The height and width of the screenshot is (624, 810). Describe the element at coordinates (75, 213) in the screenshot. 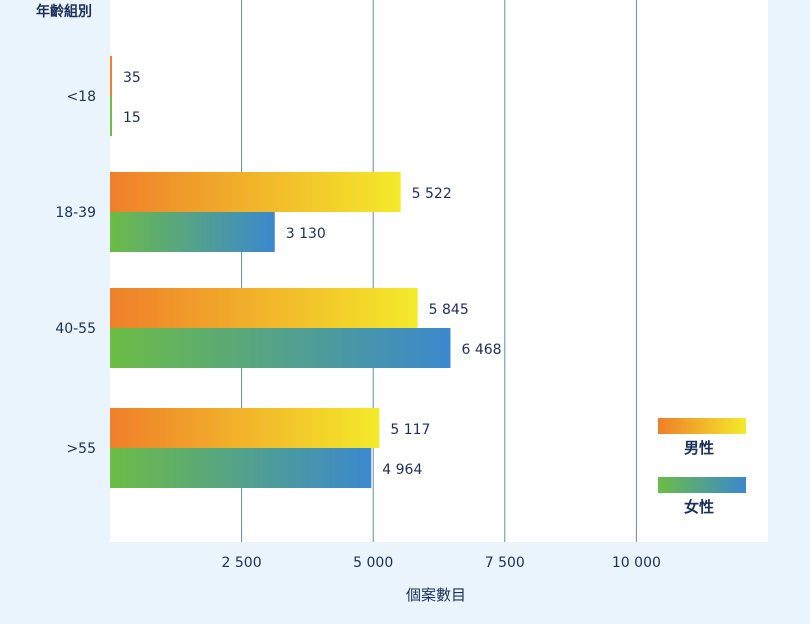

I see `y-tick-label: 18-39` at that location.